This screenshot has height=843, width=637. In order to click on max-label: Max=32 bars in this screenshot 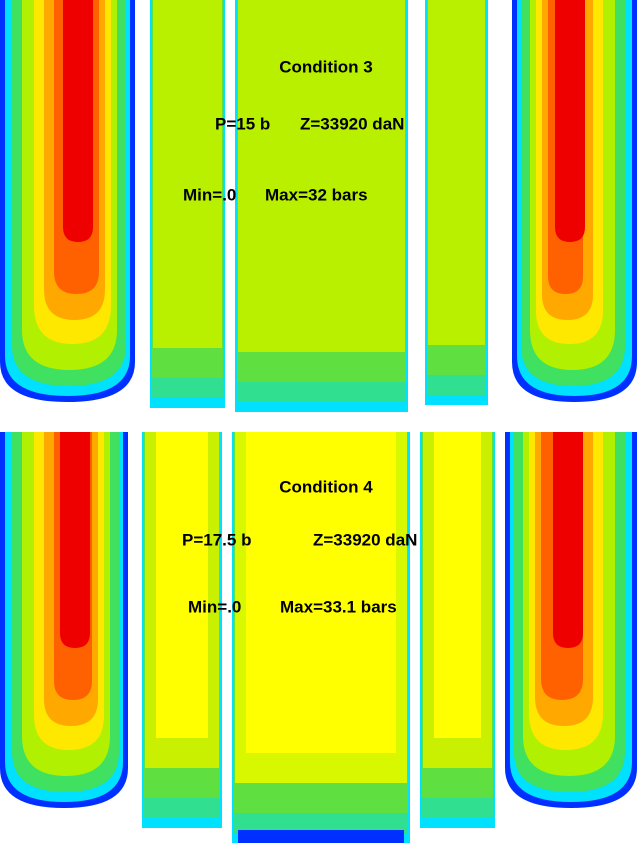, I will do `click(316, 194)`.